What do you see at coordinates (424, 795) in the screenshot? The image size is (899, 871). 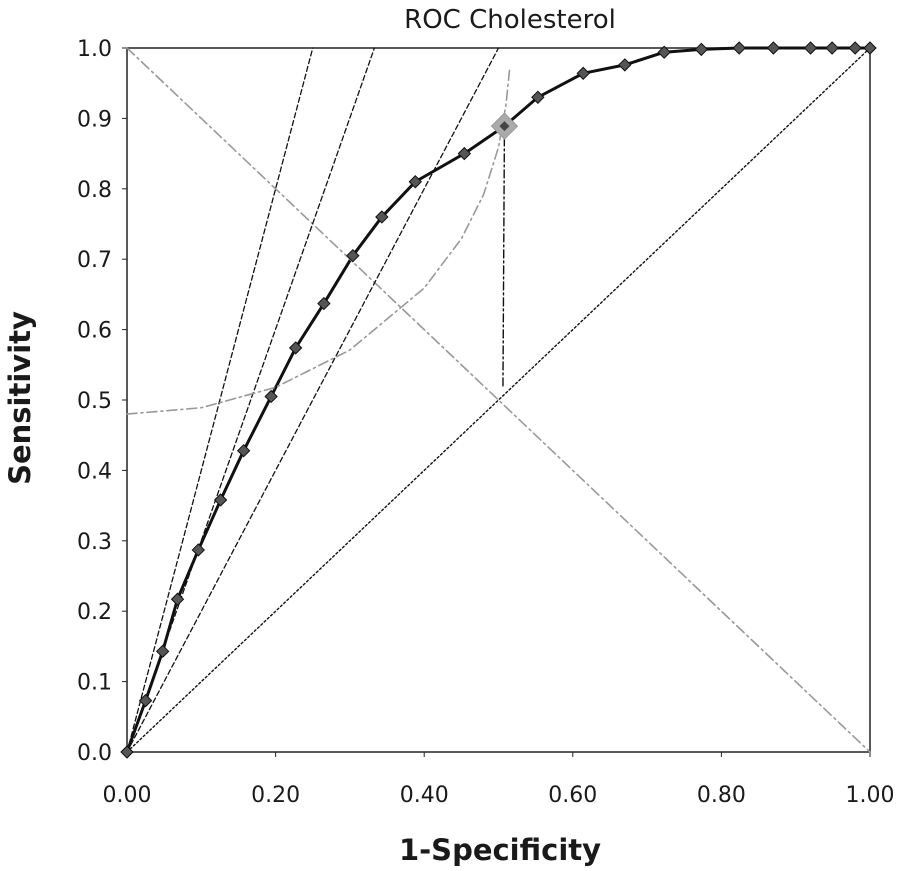 I see `x-tick-label: 0.40` at bounding box center [424, 795].